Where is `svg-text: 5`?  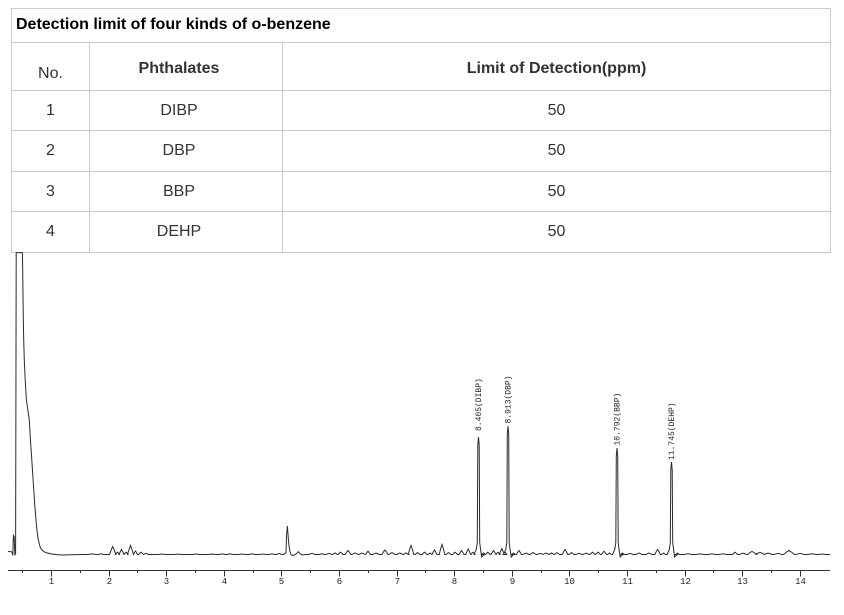 svg-text: 5 is located at coordinates (281, 582).